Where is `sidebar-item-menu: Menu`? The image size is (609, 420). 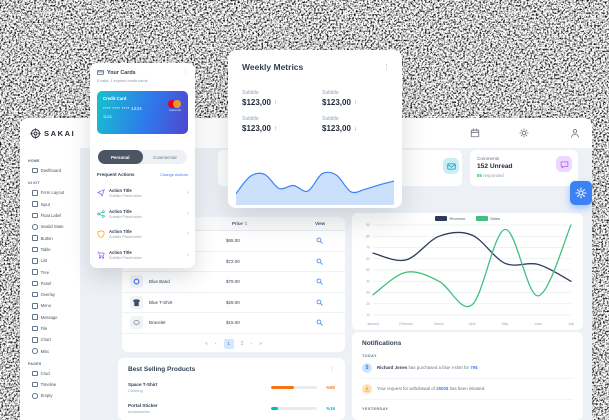 sidebar-item-menu: Menu is located at coordinates (50, 305).